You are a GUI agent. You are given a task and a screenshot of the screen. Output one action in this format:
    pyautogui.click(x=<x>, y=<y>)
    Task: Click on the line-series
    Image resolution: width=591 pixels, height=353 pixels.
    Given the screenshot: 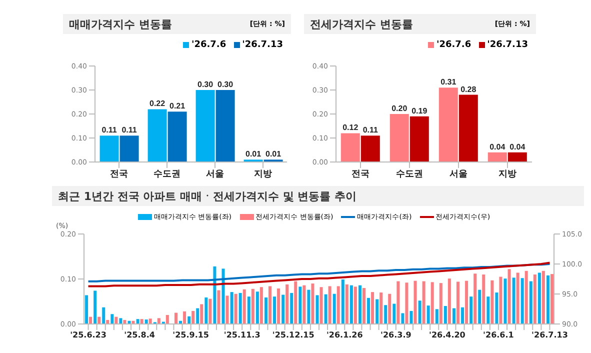 What is the action you would take?
    pyautogui.click(x=319, y=275)
    